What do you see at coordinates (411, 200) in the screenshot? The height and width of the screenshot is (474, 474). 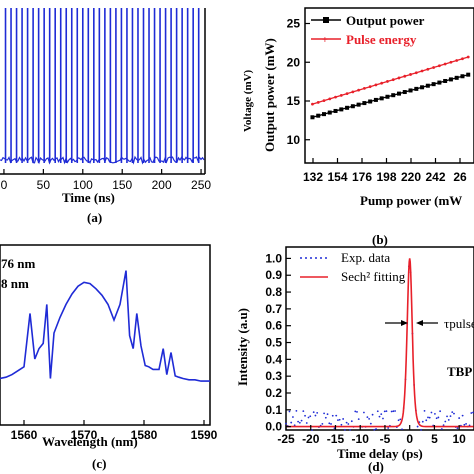 I see `panel-b-xlabel: Pump power (mW` at bounding box center [411, 200].